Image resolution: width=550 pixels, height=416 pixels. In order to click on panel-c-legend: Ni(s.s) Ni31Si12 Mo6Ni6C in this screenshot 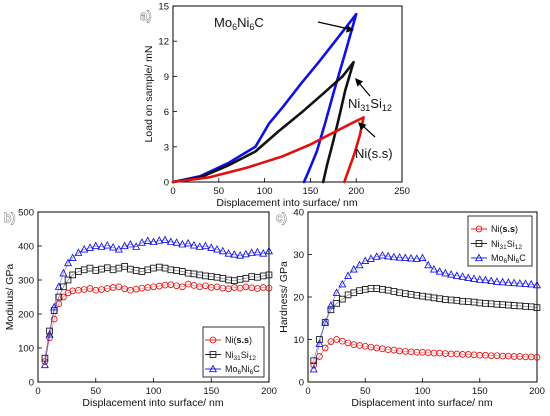, I will do `click(500, 241)`.